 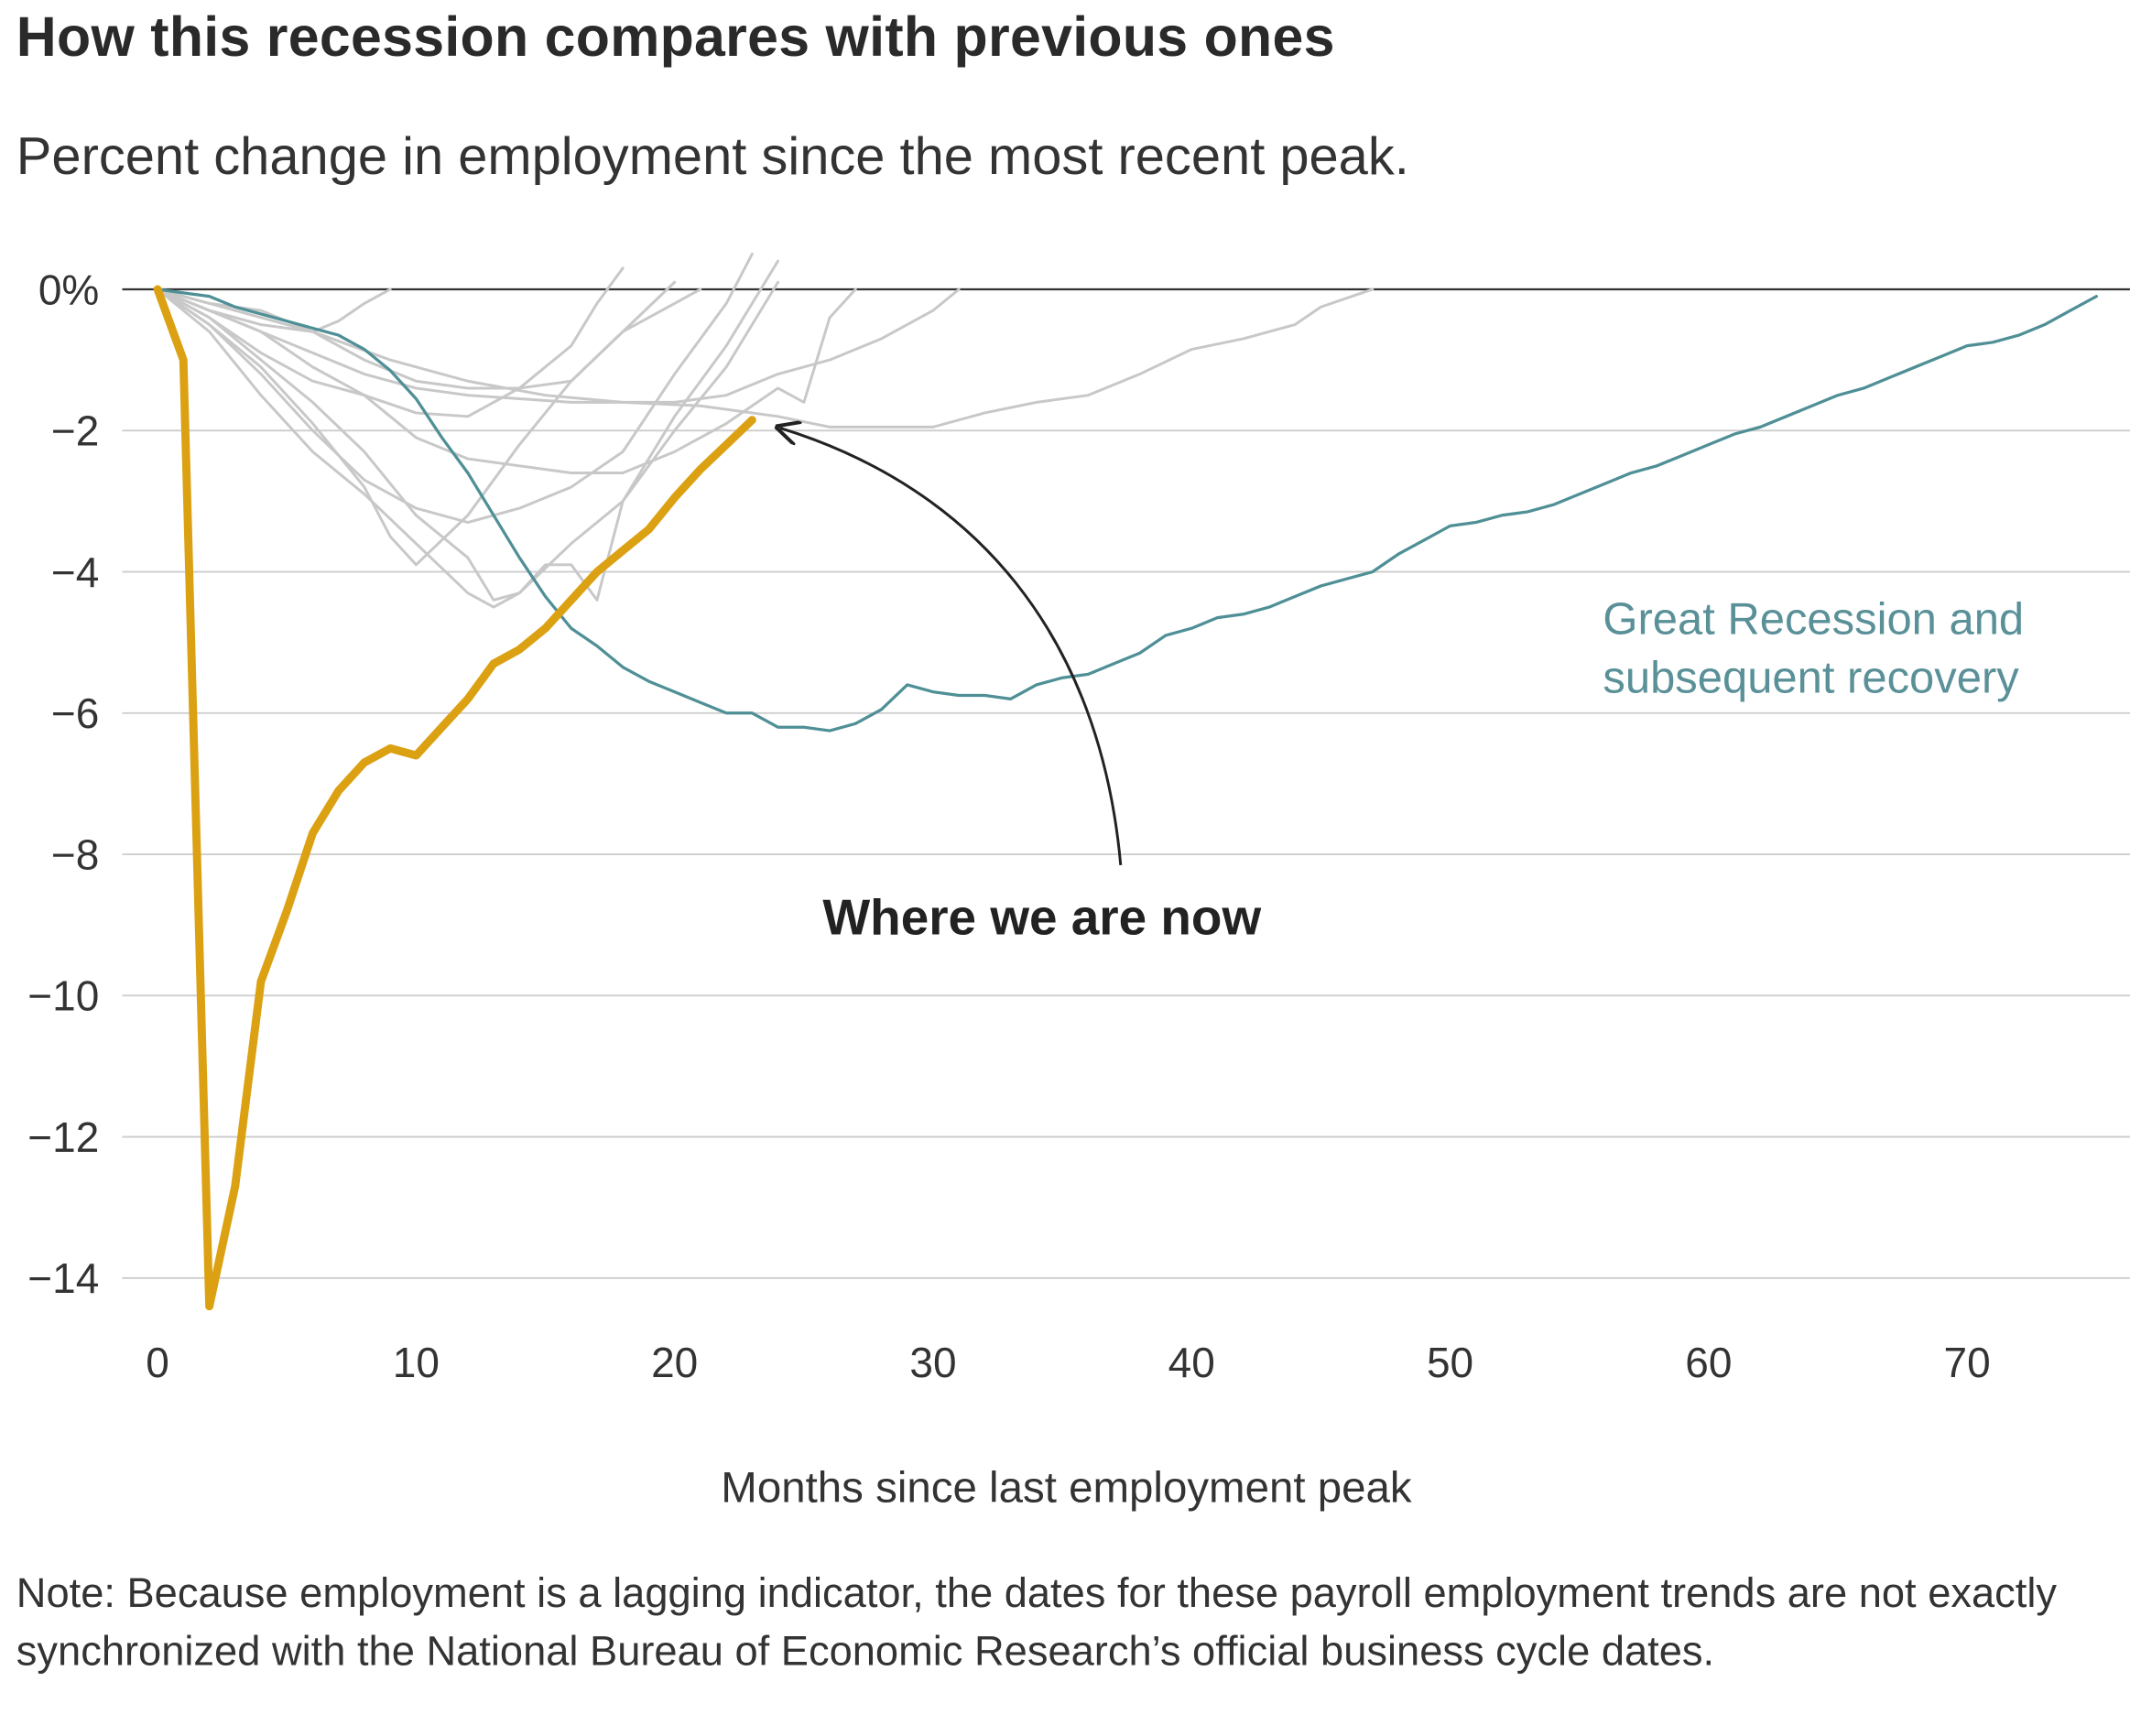 What do you see at coordinates (75, 854) in the screenshot?
I see `y-tick-label: −8` at bounding box center [75, 854].